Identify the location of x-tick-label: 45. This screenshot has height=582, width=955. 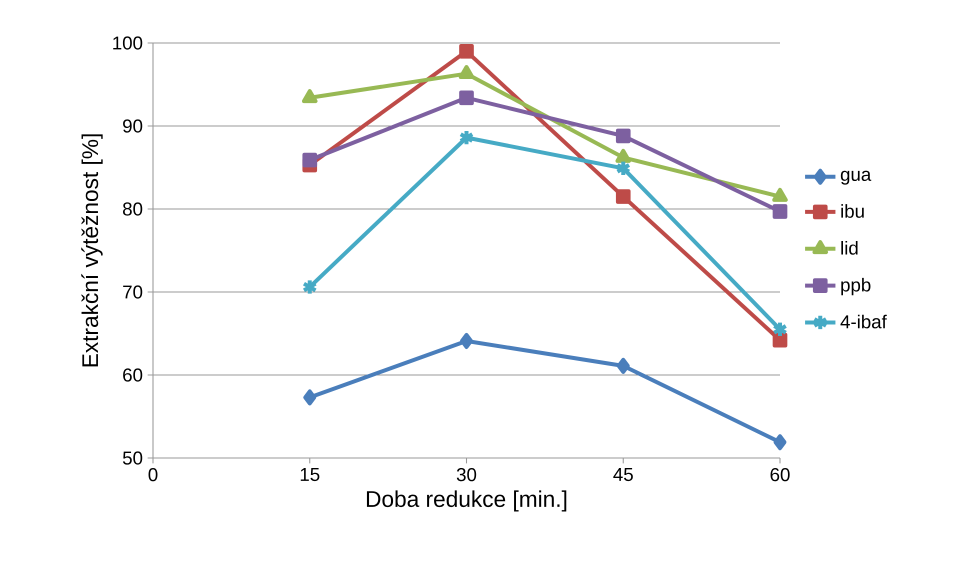
(623, 475).